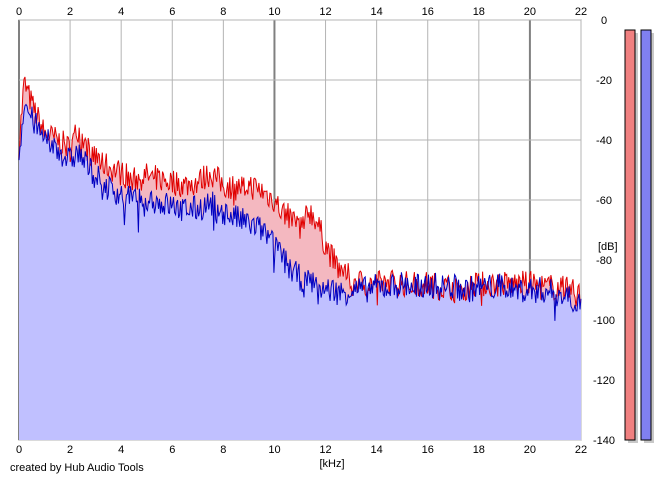 The height and width of the screenshot is (481, 664). What do you see at coordinates (325, 12) in the screenshot?
I see `x-tick-top: 12` at bounding box center [325, 12].